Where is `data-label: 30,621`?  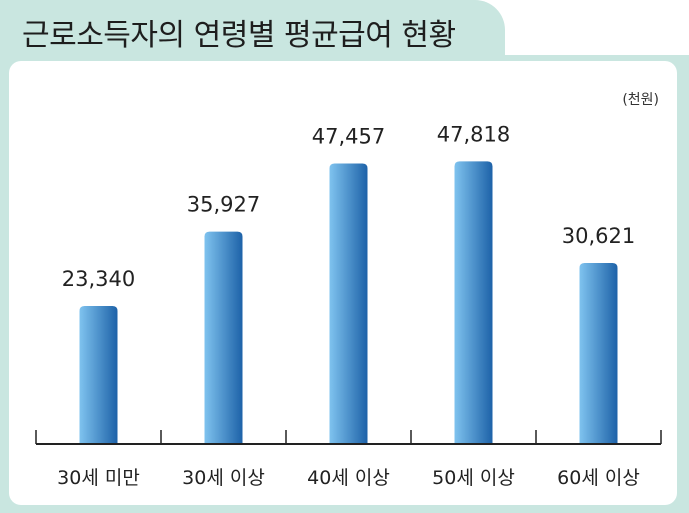 data-label: 30,621 is located at coordinates (598, 236).